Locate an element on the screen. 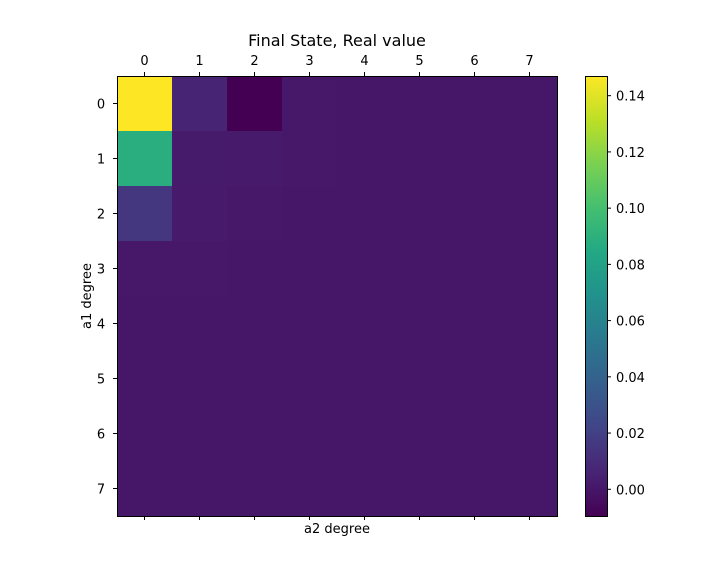 Image resolution: width=723 pixels, height=567 pixels. colorbar-tick-label: 0.12 is located at coordinates (630, 153).